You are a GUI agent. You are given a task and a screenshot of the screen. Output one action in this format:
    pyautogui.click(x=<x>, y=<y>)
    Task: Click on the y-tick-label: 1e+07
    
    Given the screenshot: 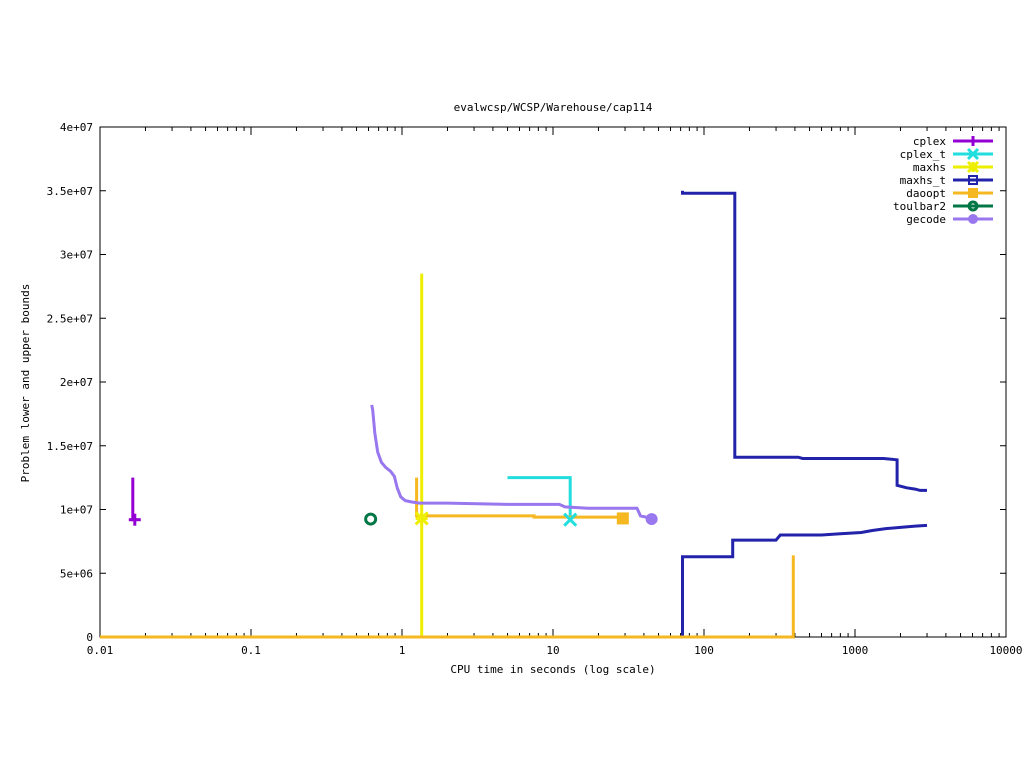 What is the action you would take?
    pyautogui.click(x=76, y=510)
    